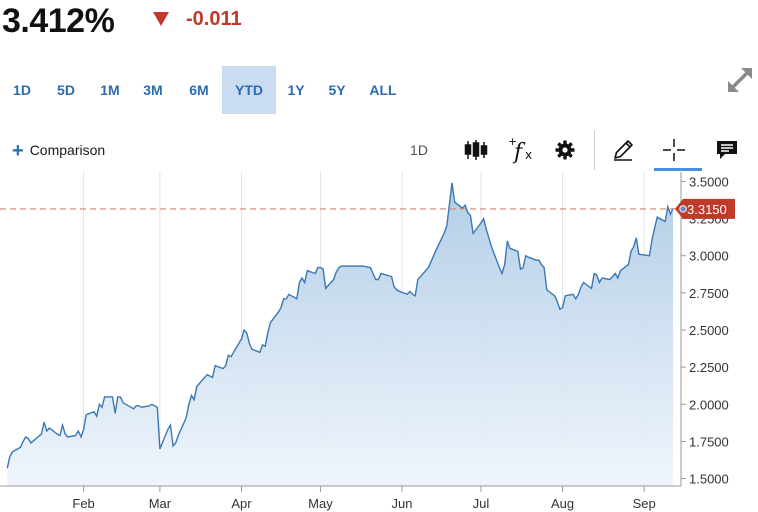 Image resolution: width=758 pixels, height=512 pixels. What do you see at coordinates (379, 150) in the screenshot?
I see `chart-toolbar: + Comparison 1D + f x` at bounding box center [379, 150].